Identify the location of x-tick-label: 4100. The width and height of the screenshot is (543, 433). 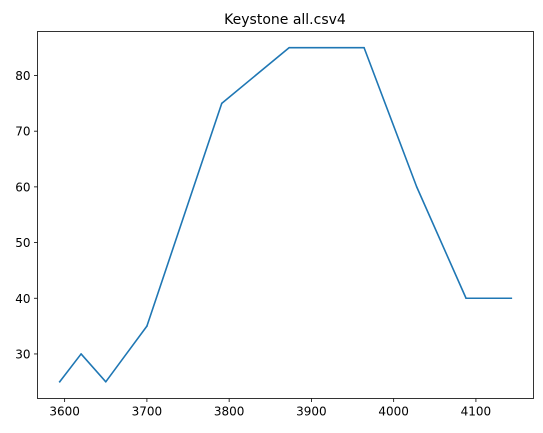
(476, 412).